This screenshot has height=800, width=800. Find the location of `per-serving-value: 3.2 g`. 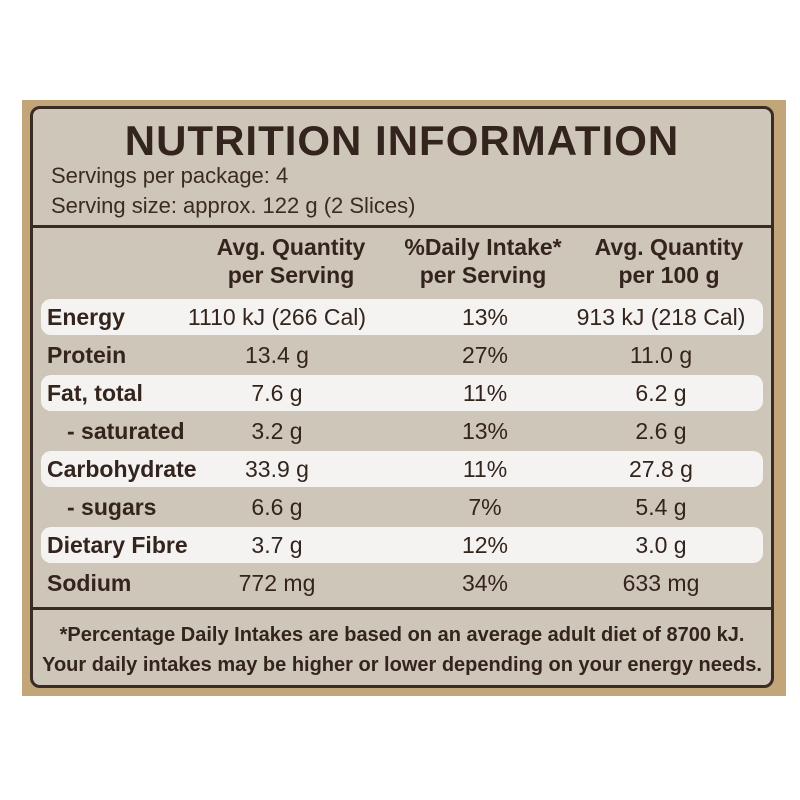

per-serving-value: 3.2 g is located at coordinates (277, 431).